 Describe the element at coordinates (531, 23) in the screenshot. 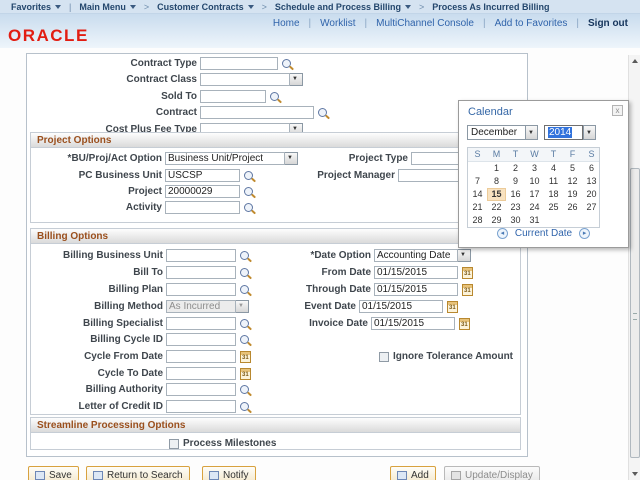

I see `add-to-favorites-link: Add to Favorites` at that location.